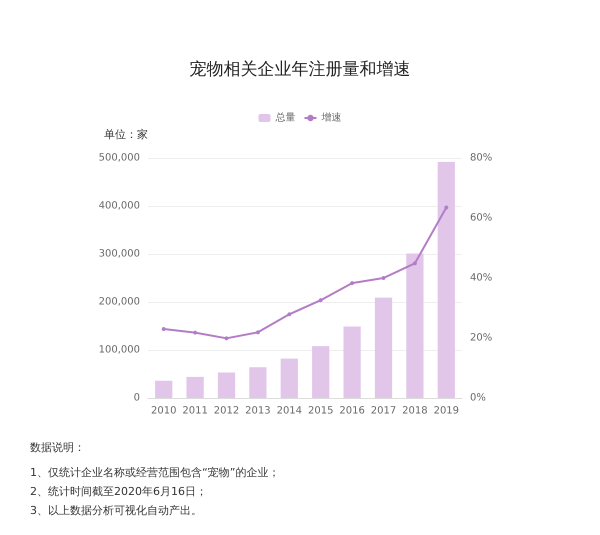  What do you see at coordinates (119, 254) in the screenshot?
I see `y-tick-label: 300,000` at bounding box center [119, 254].